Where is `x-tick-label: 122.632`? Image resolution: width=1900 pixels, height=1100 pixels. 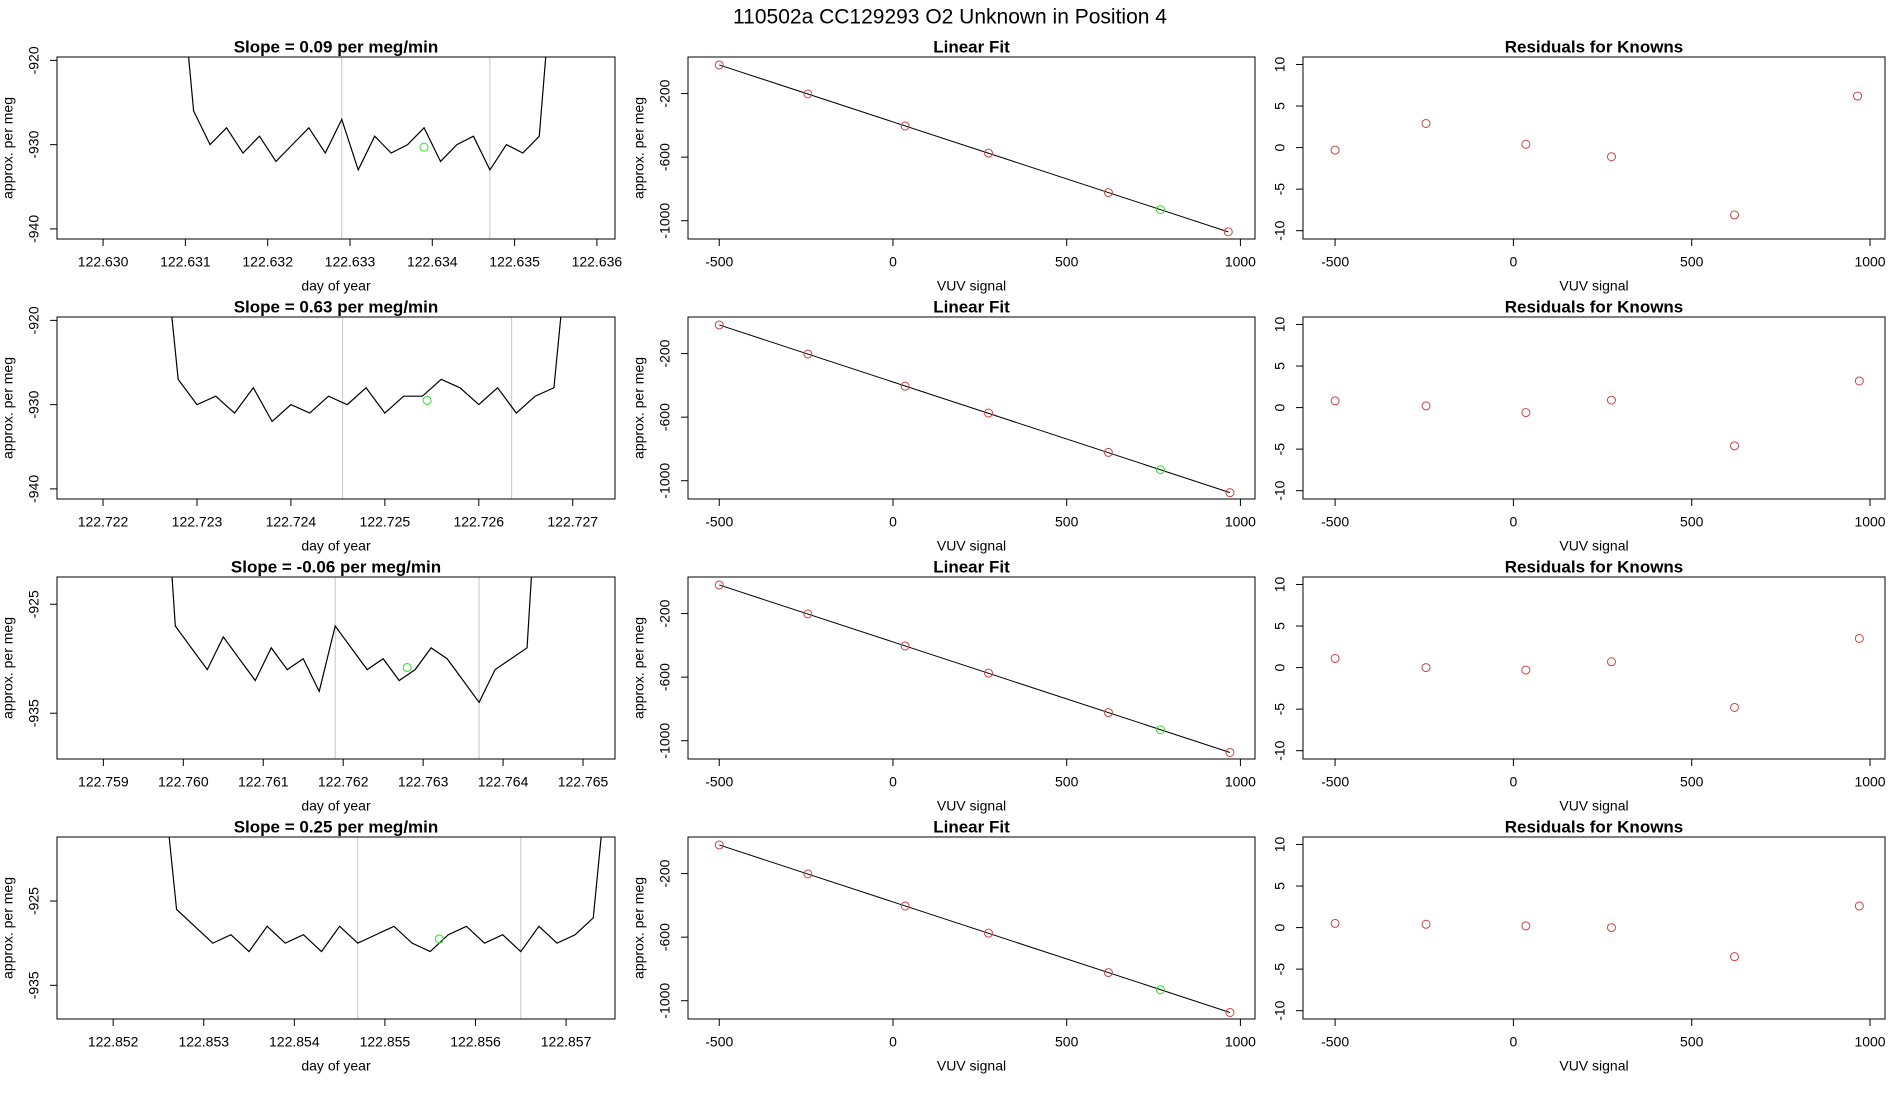 x-tick-label: 122.632 is located at coordinates (267, 262).